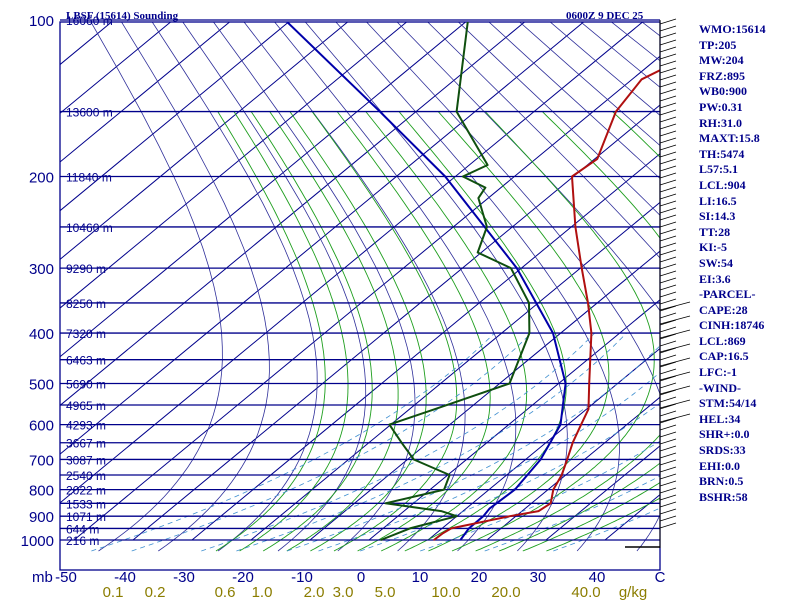 This screenshot has height=600, width=800. I want to click on height-label: 7320 m, so click(86, 334).